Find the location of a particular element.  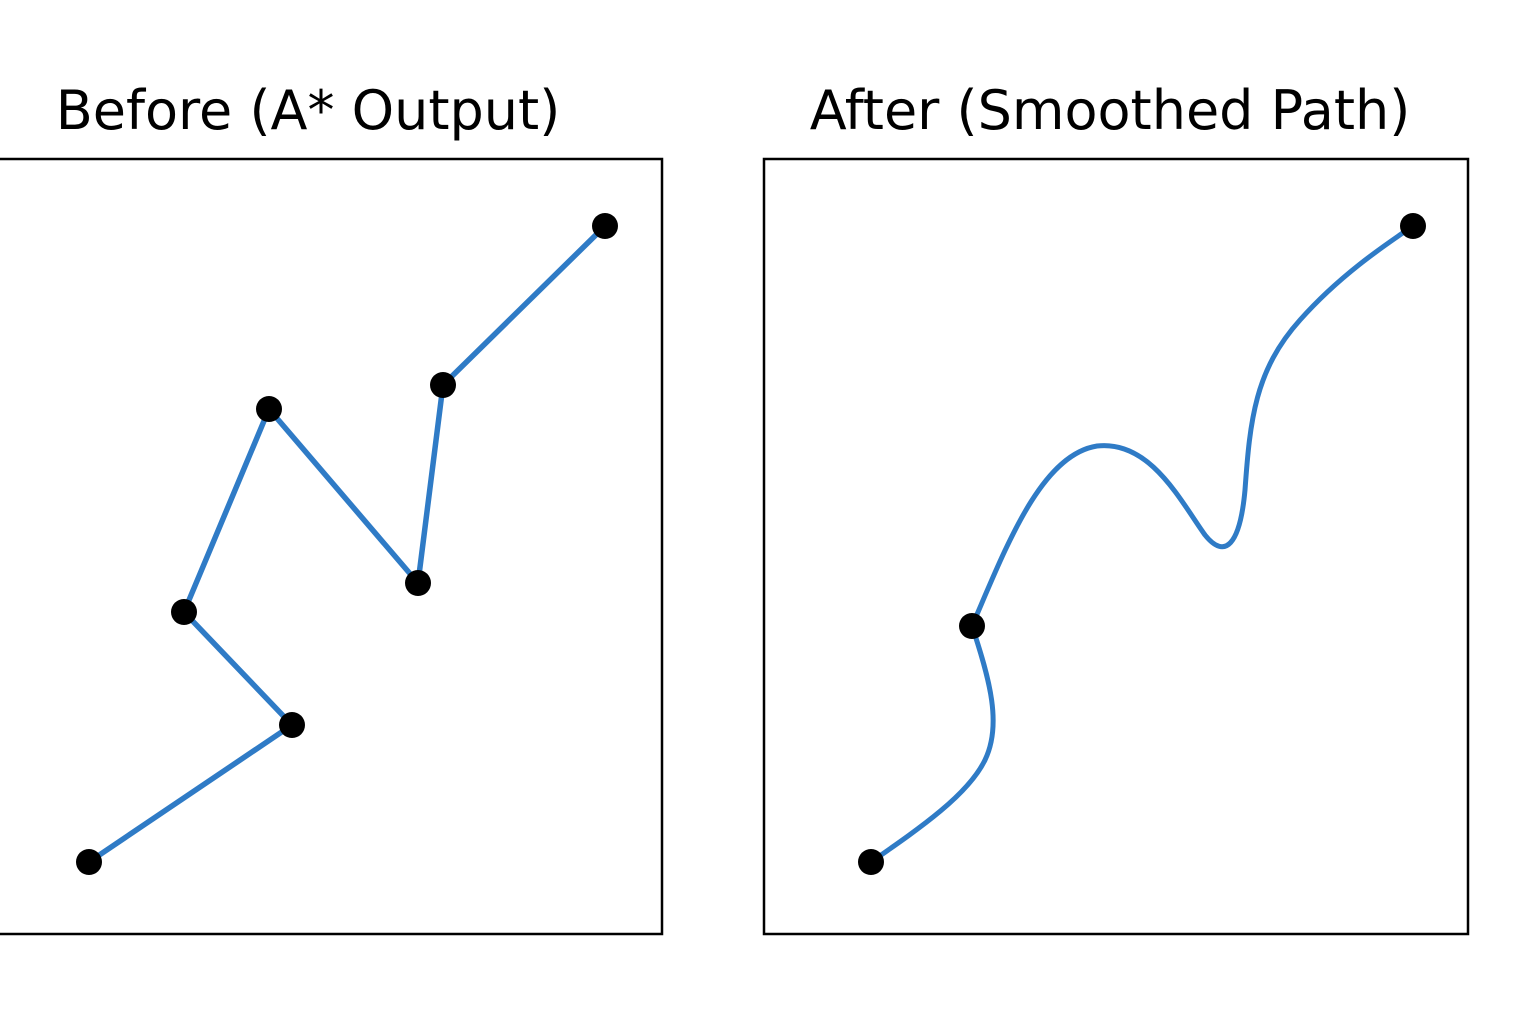

after-panel-title: After (Smoothed Path) is located at coordinates (1110, 110).